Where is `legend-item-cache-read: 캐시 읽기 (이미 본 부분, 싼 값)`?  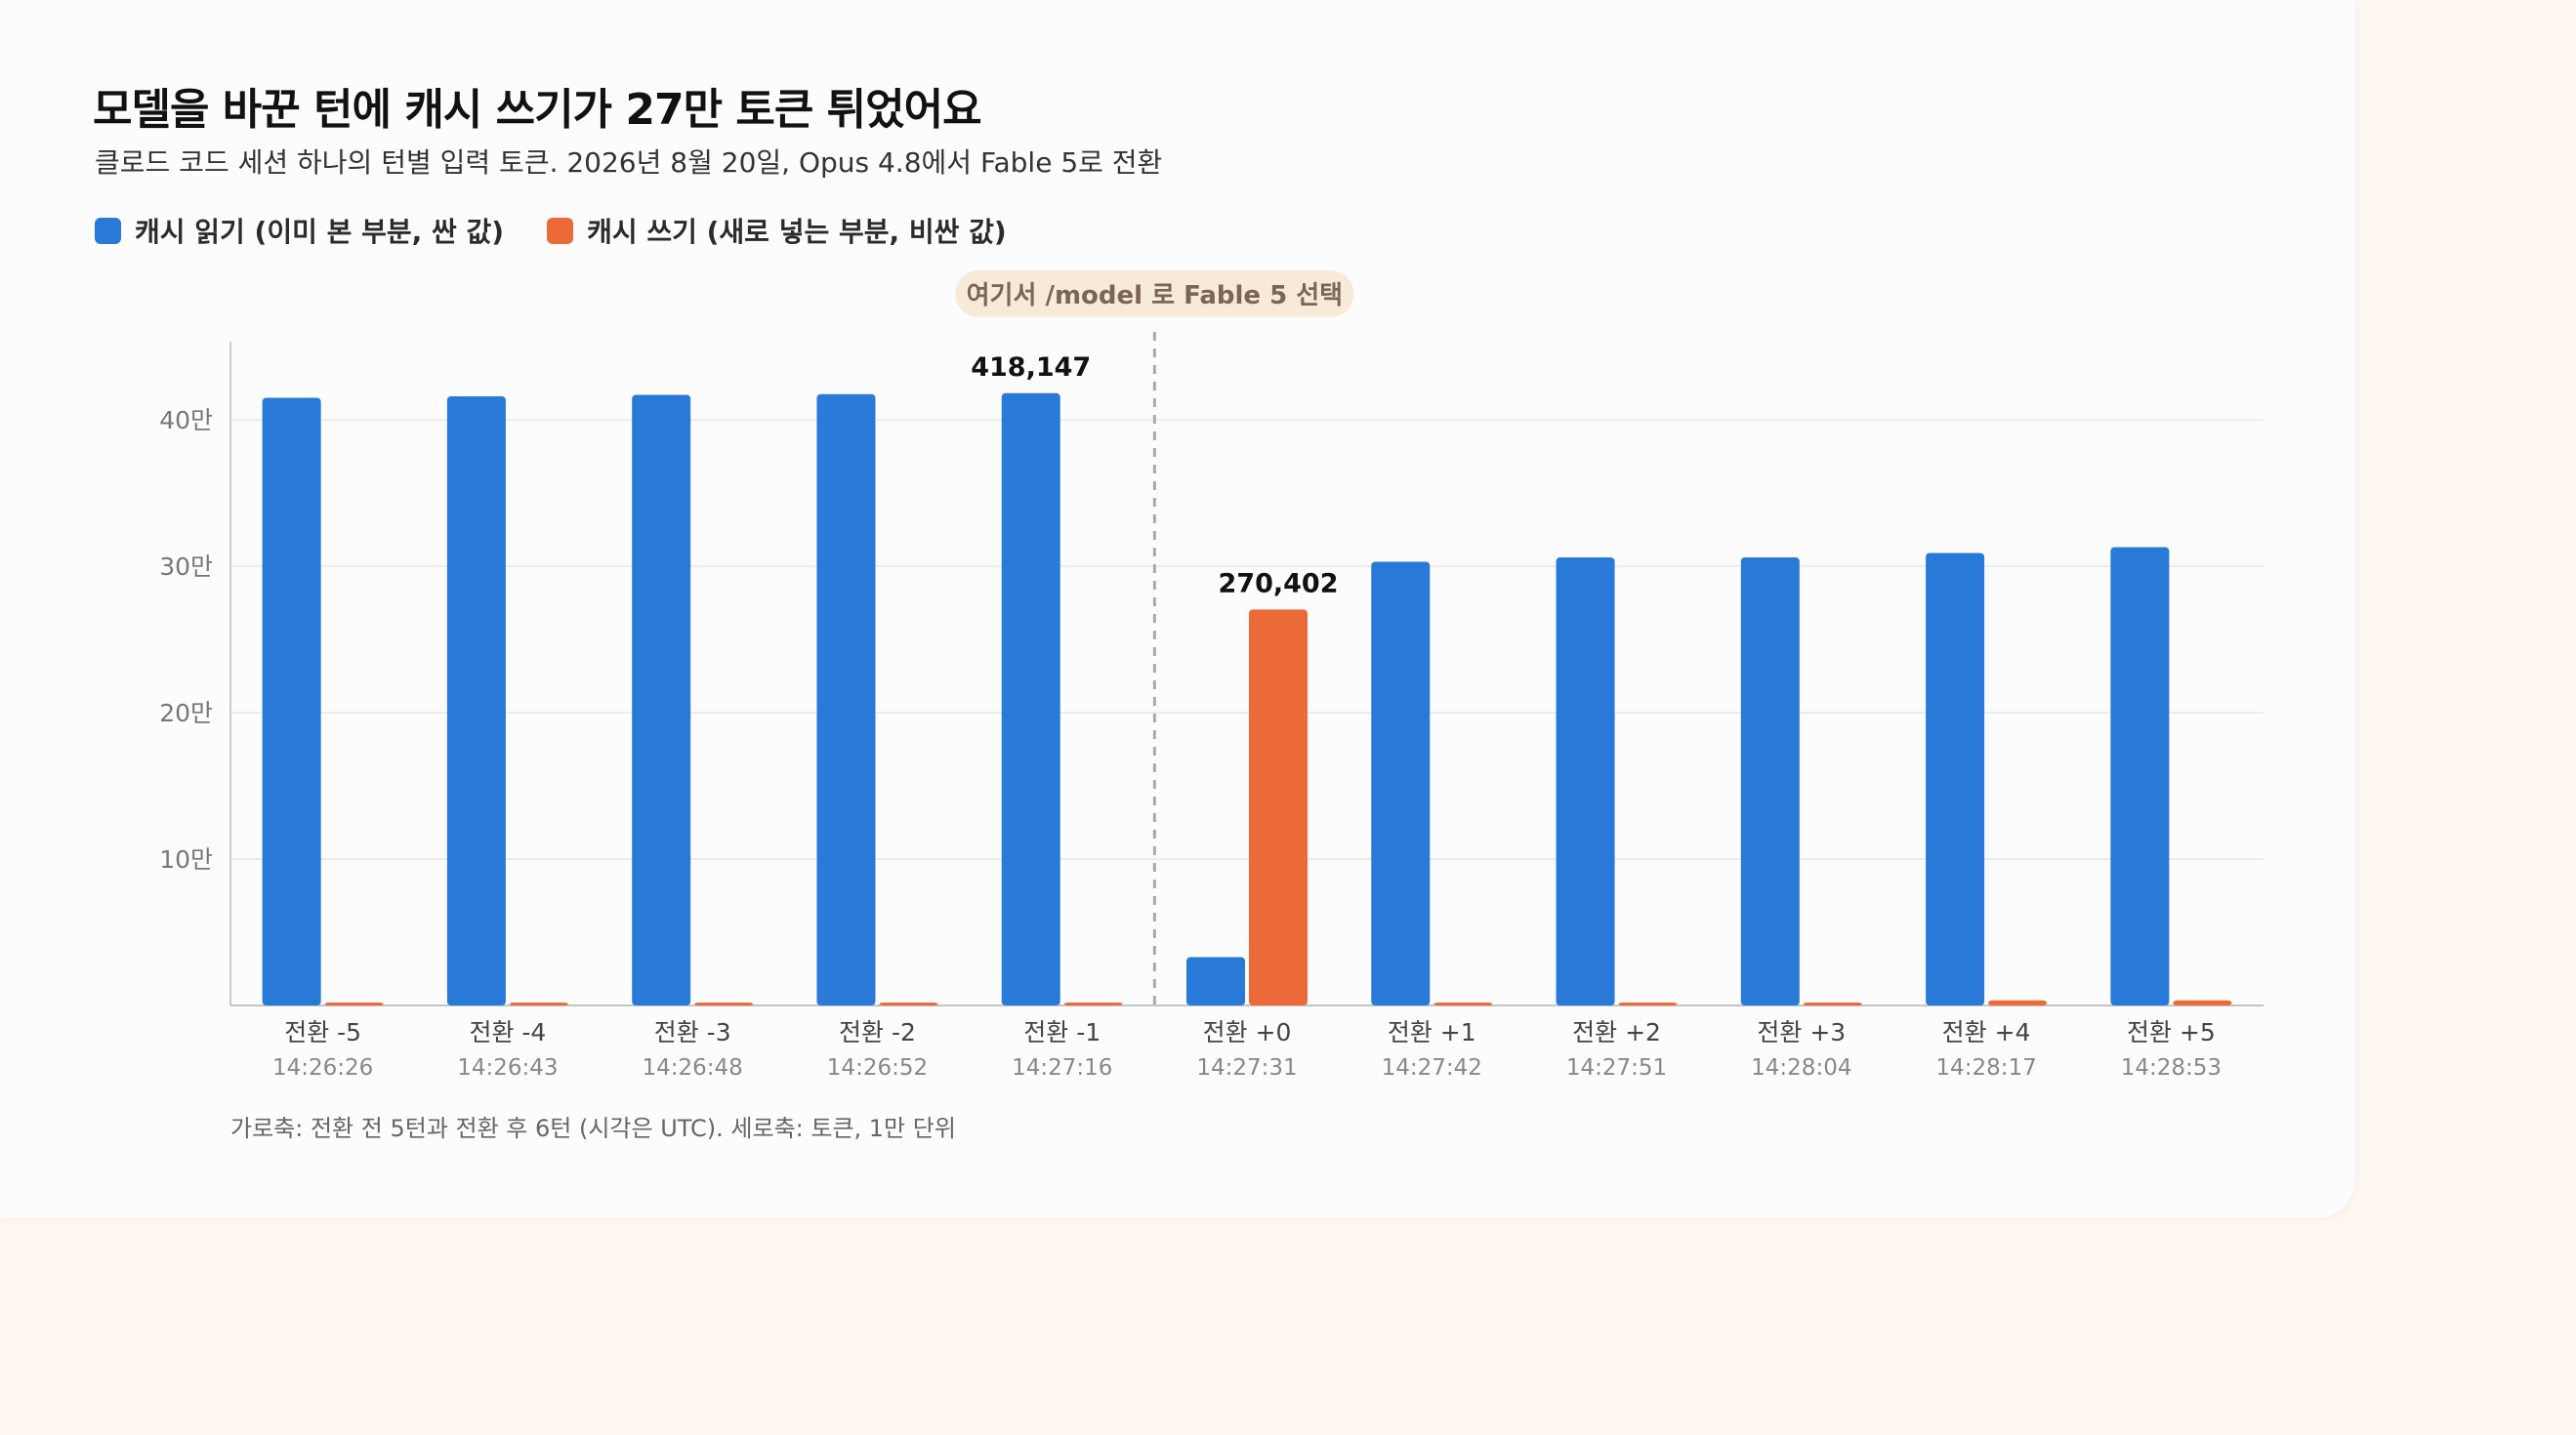 legend-item-cache-read: 캐시 읽기 (이미 본 부분, 싼 값) is located at coordinates (299, 230).